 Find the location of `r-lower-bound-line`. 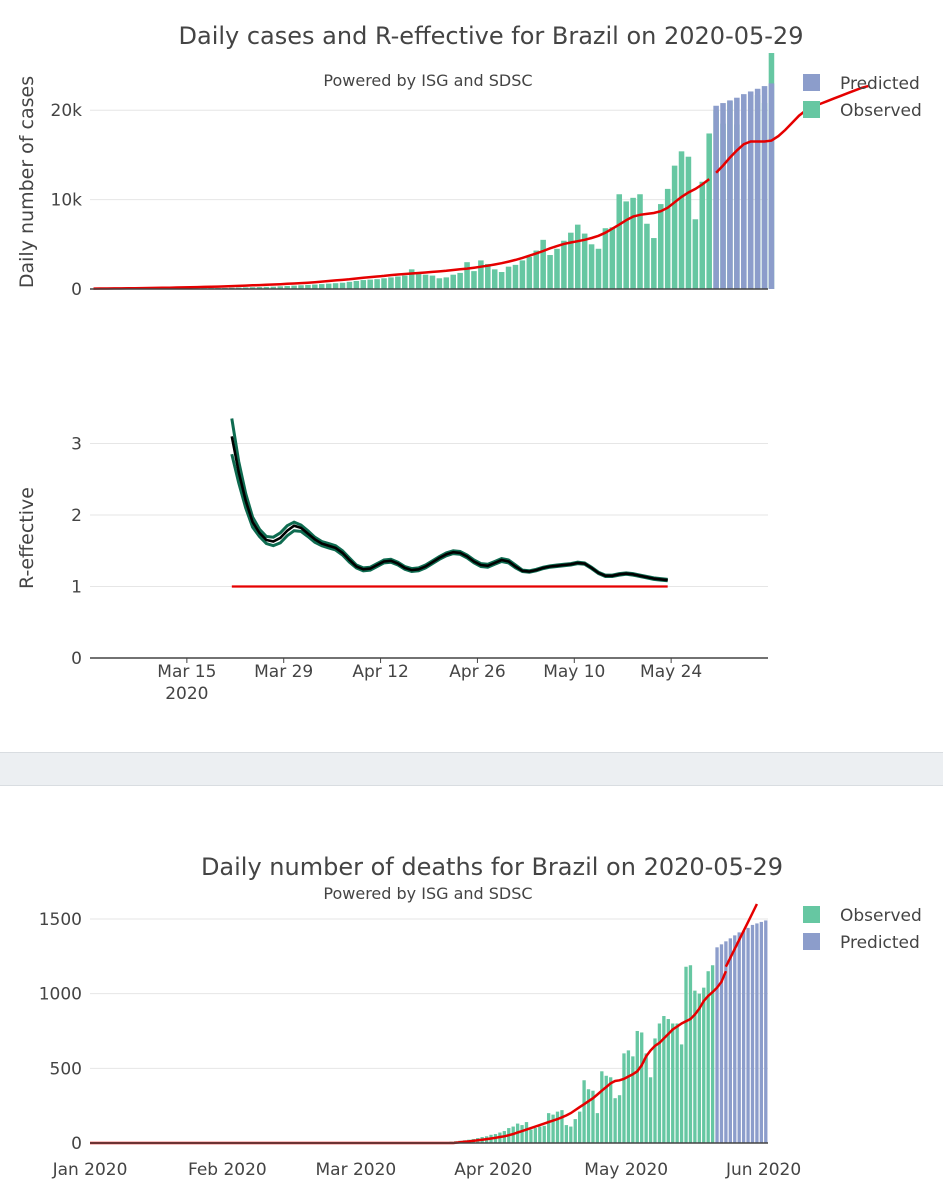

r-lower-bound-line is located at coordinates (450, 517).